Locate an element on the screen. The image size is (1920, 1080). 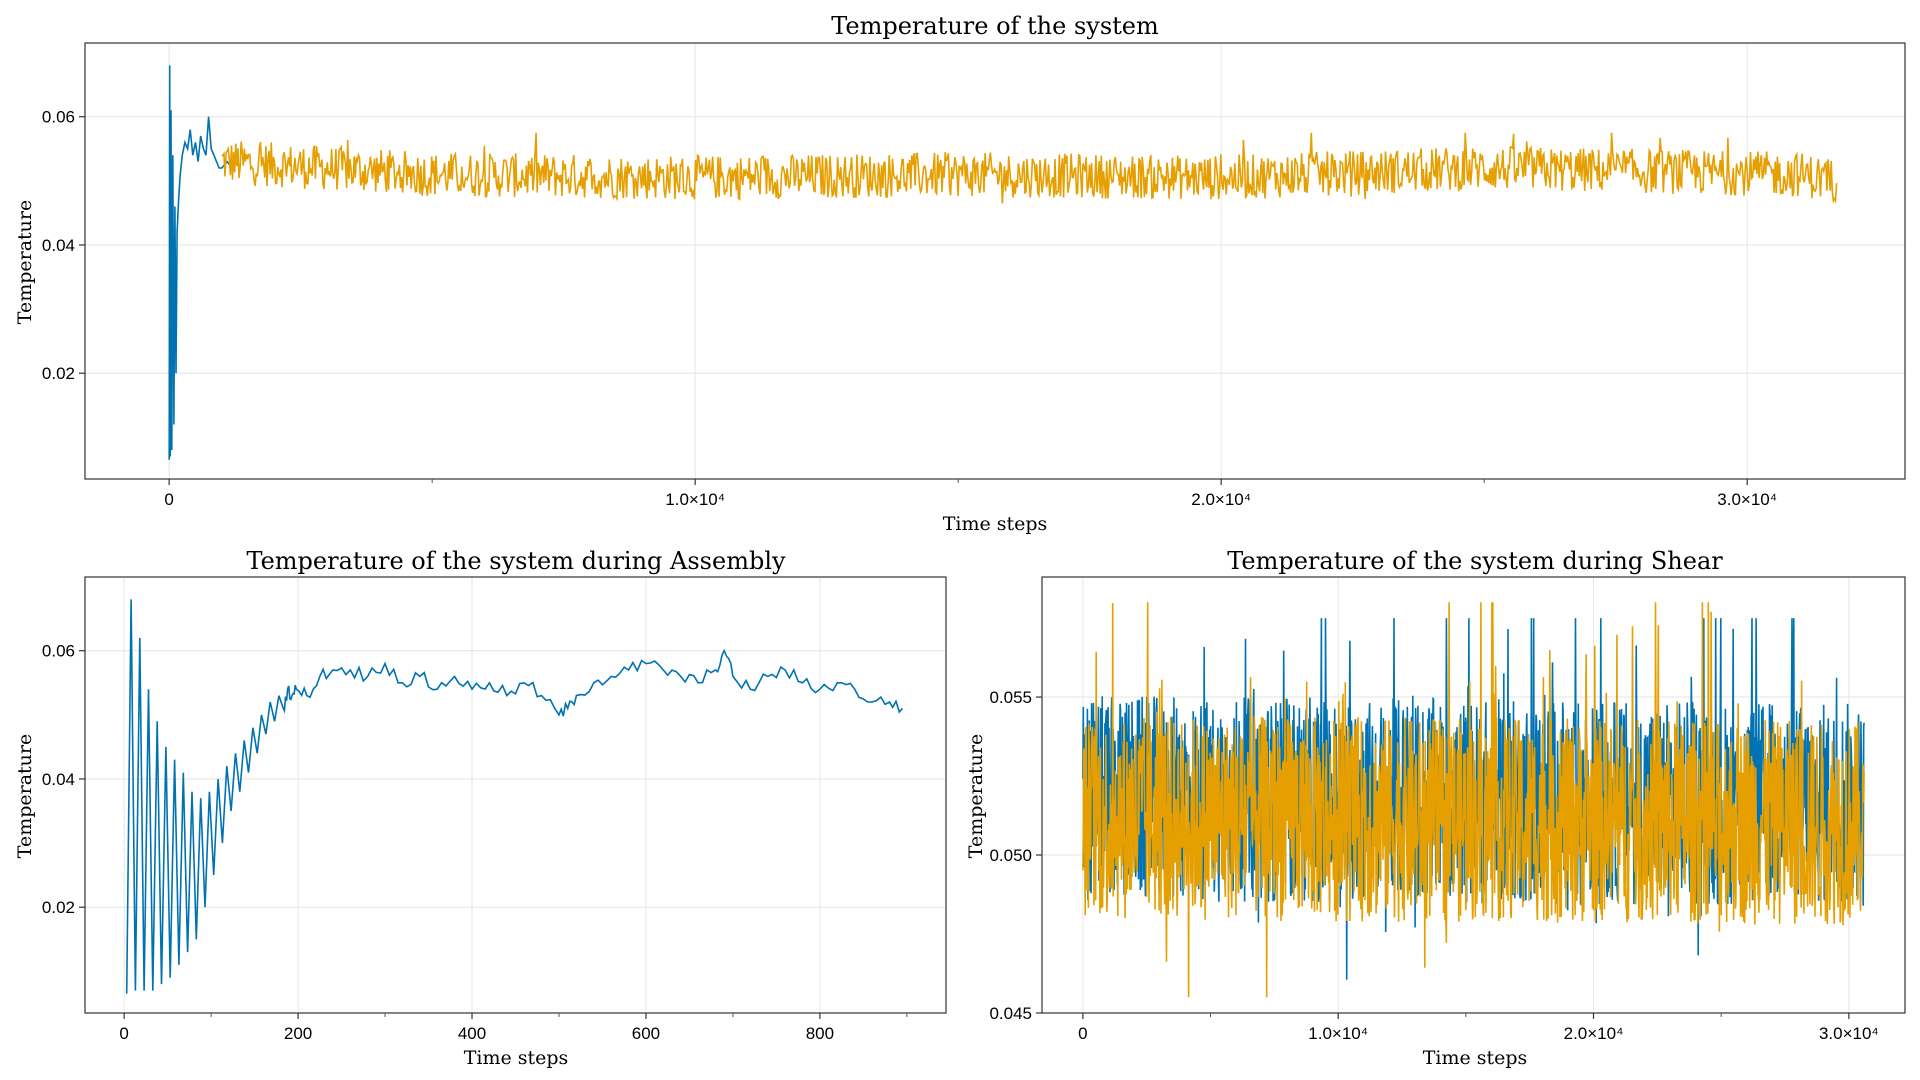
y-tick-label: 0.045 is located at coordinates (1010, 1013).